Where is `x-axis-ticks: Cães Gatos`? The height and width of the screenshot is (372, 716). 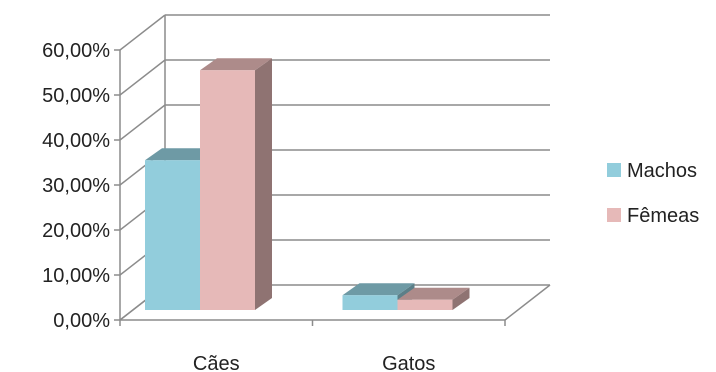 x-axis-ticks: Cães Gatos is located at coordinates (312, 346).